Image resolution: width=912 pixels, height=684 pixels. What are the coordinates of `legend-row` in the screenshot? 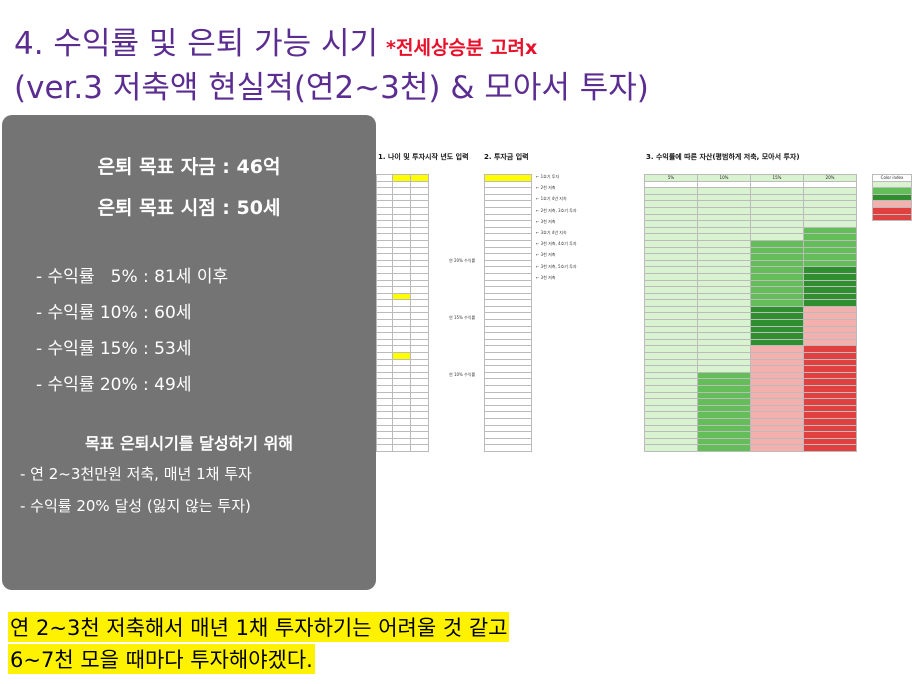 It's located at (892, 204).